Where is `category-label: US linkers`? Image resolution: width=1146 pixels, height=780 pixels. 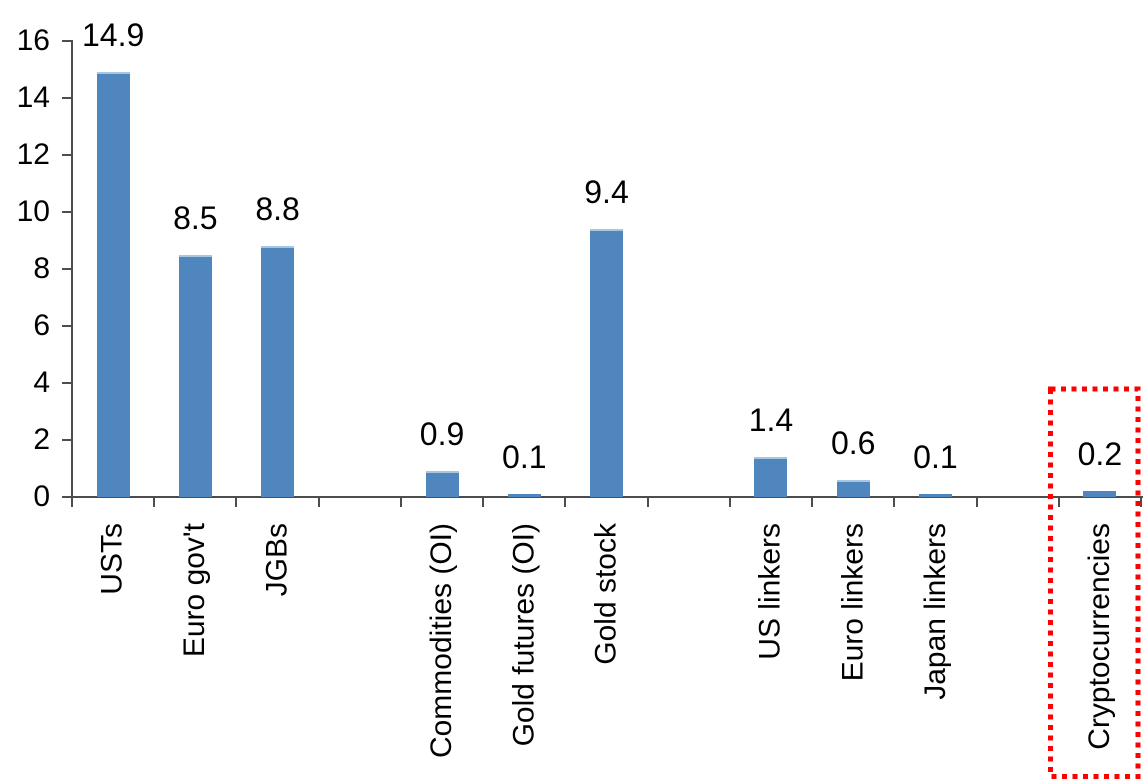 category-label: US linkers is located at coordinates (770, 591).